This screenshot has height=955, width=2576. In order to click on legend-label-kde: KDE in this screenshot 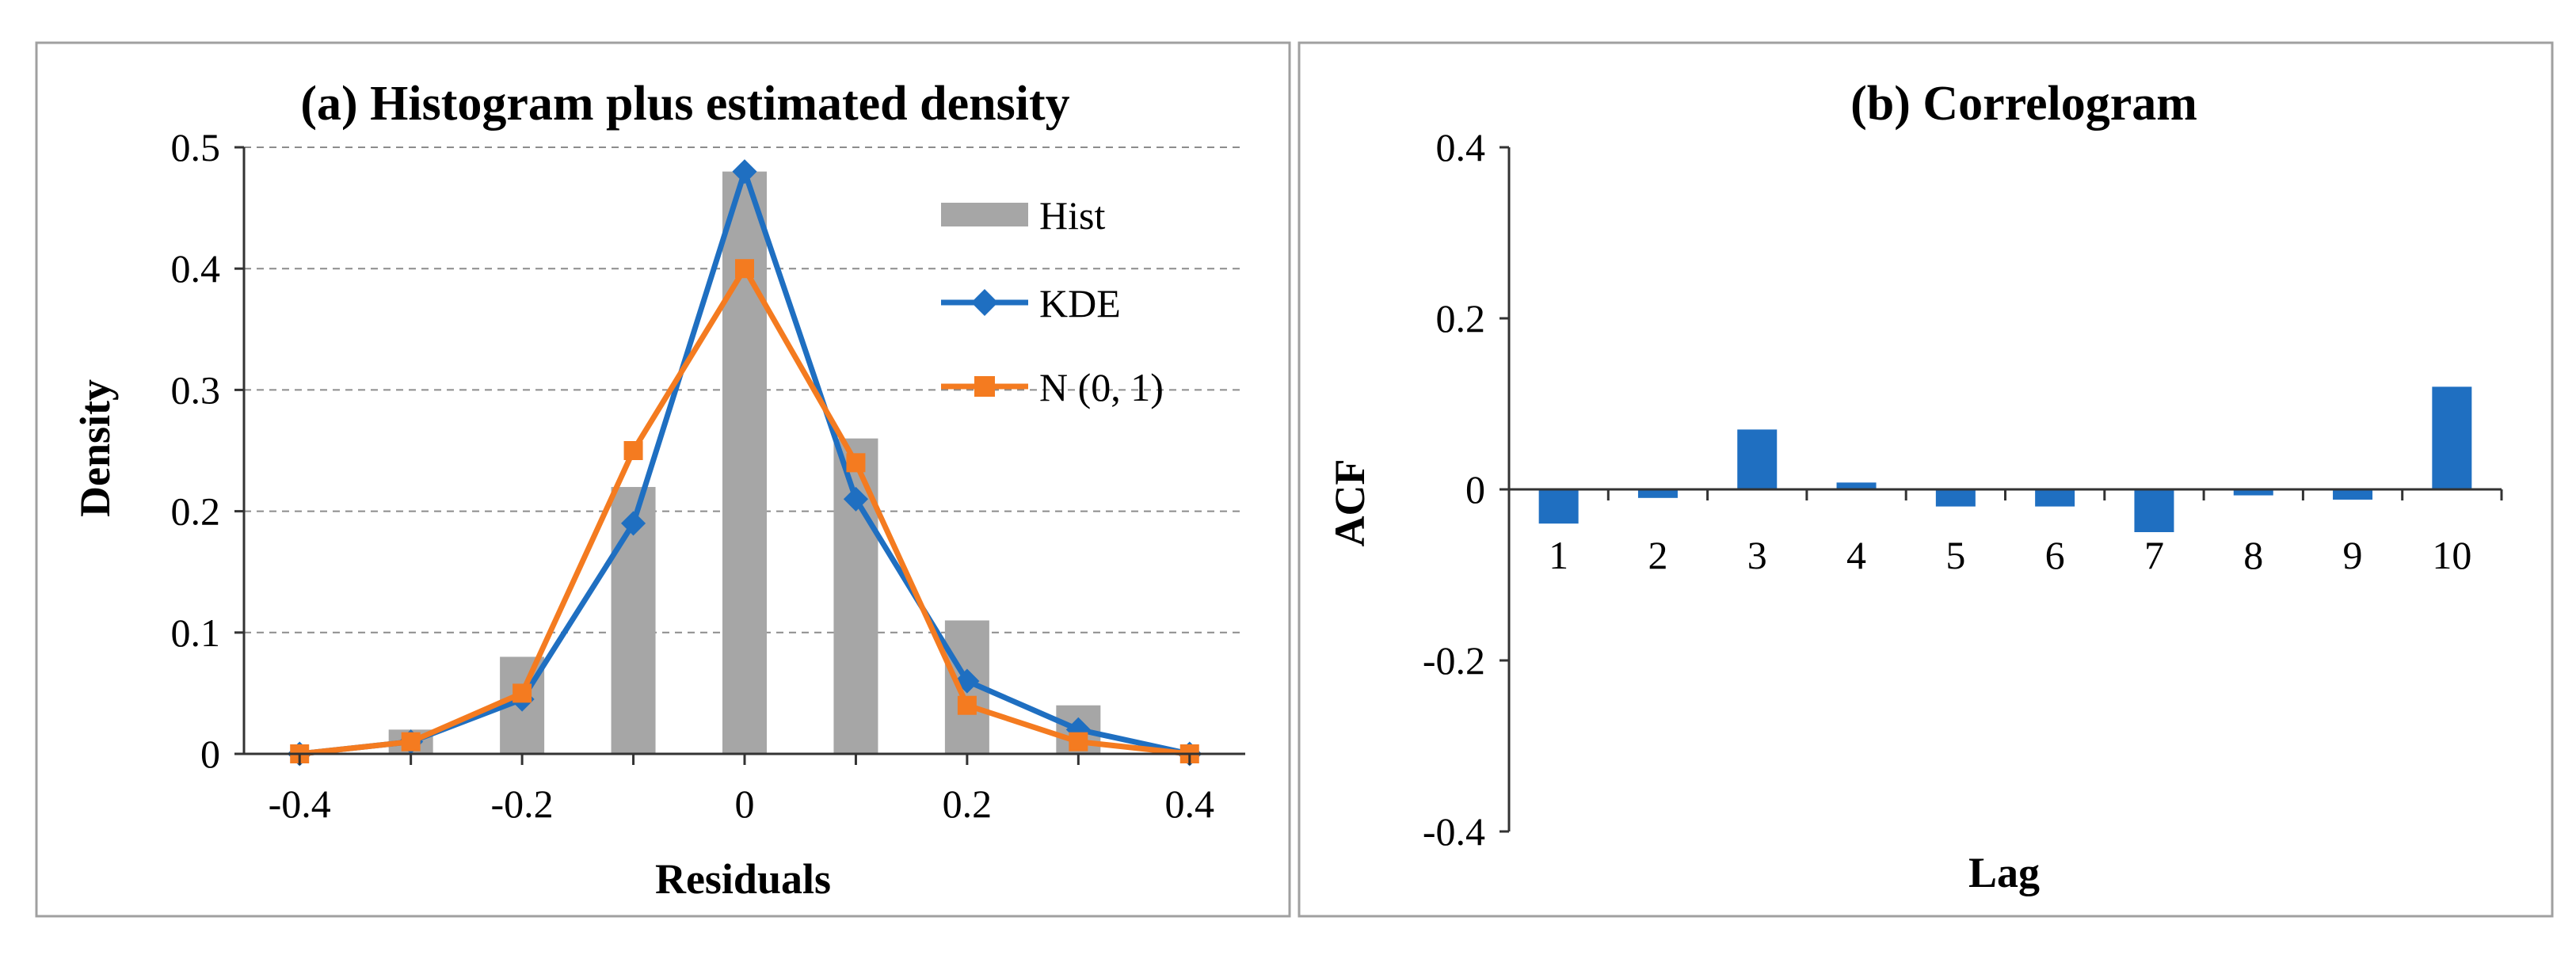, I will do `click(1080, 303)`.